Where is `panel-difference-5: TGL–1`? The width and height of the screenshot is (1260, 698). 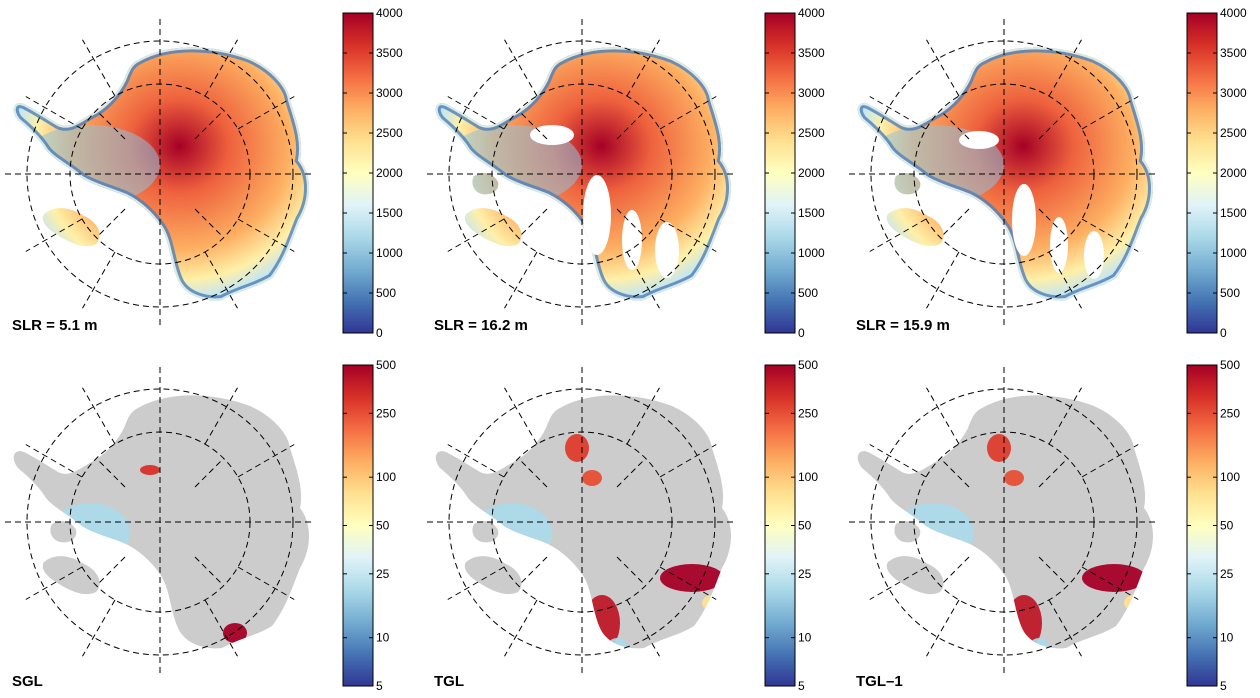 panel-difference-5: TGL–1 is located at coordinates (1004, 528).